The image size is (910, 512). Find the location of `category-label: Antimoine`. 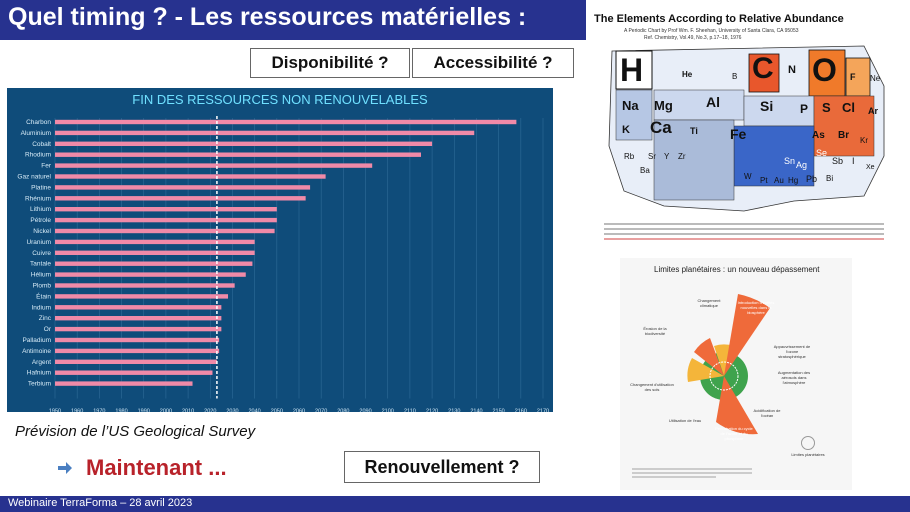

category-label: Antimoine is located at coordinates (36, 351).